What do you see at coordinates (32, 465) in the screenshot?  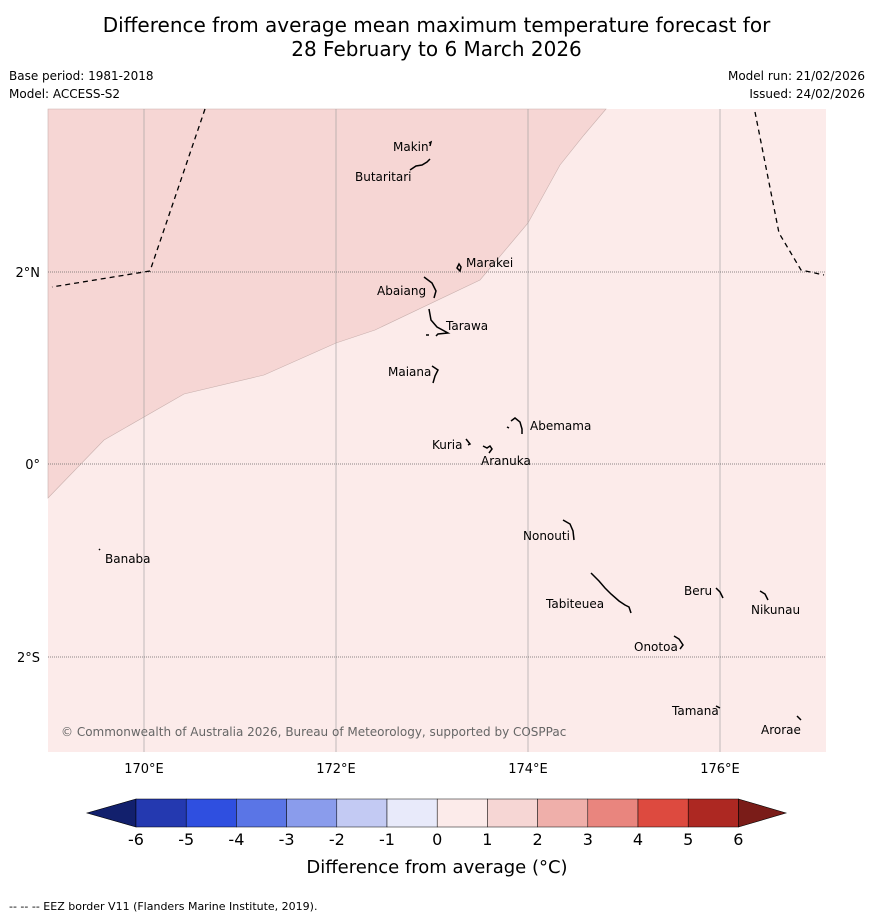 I see `lat-tick-0: 0°` at bounding box center [32, 465].